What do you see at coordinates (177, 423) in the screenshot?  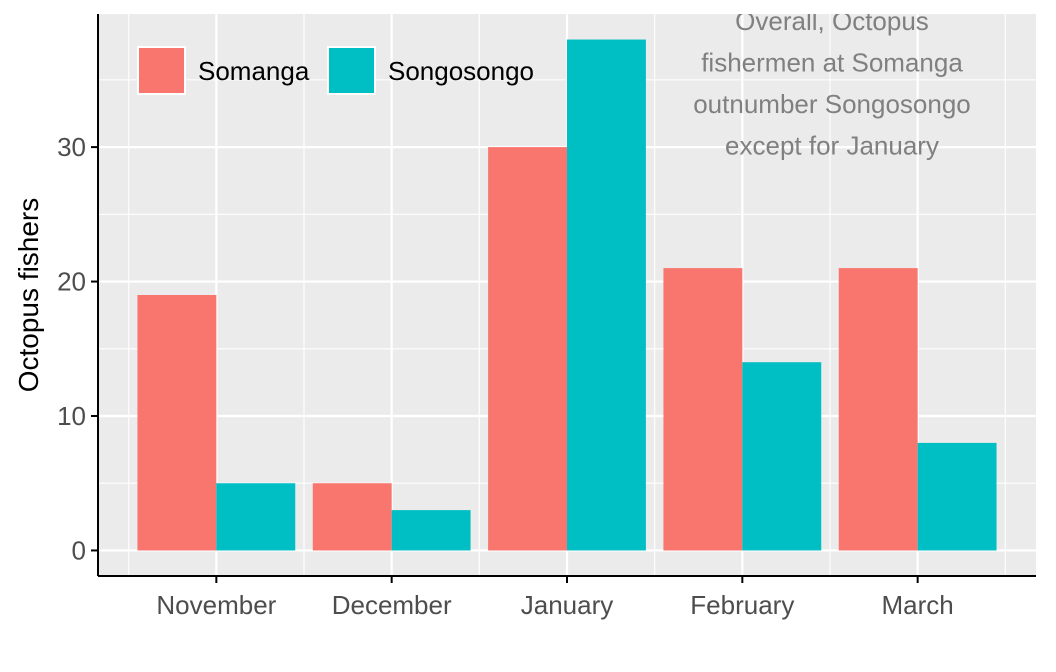 I see `bar-somanga-november` at bounding box center [177, 423].